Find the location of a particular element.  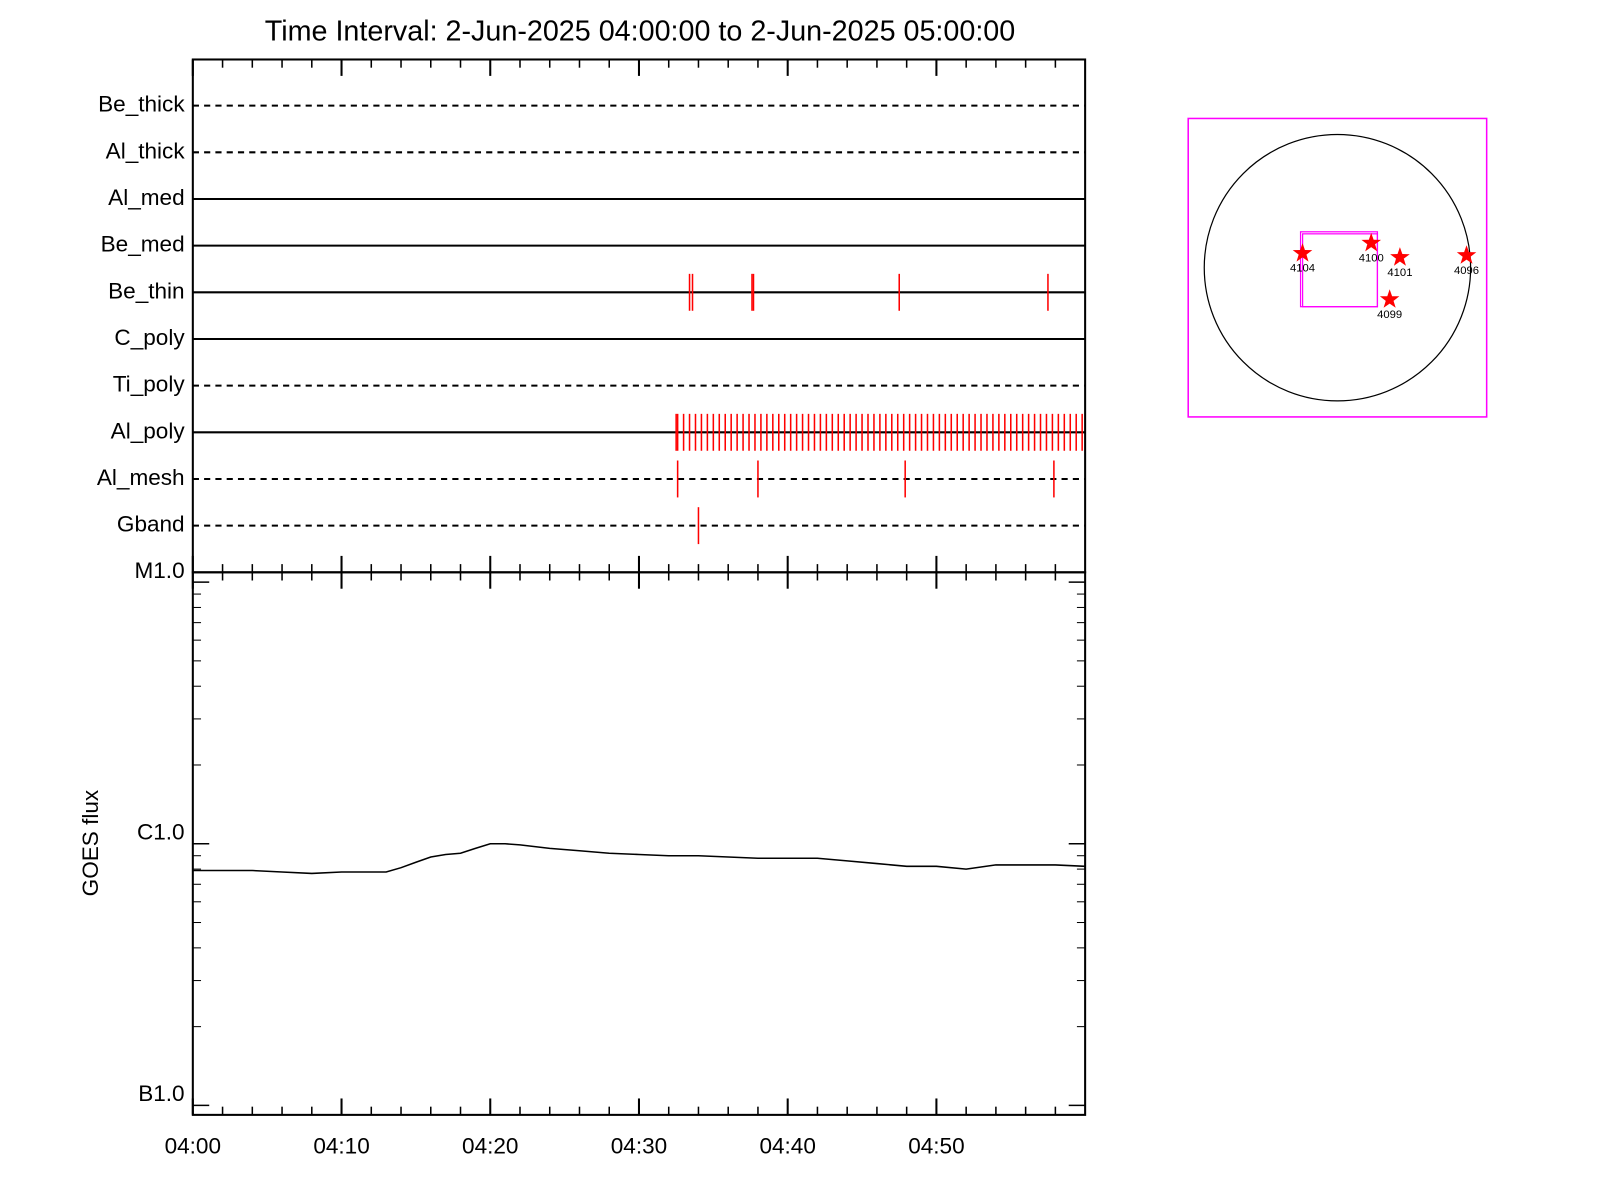

row-label: Be_thin is located at coordinates (146, 290).